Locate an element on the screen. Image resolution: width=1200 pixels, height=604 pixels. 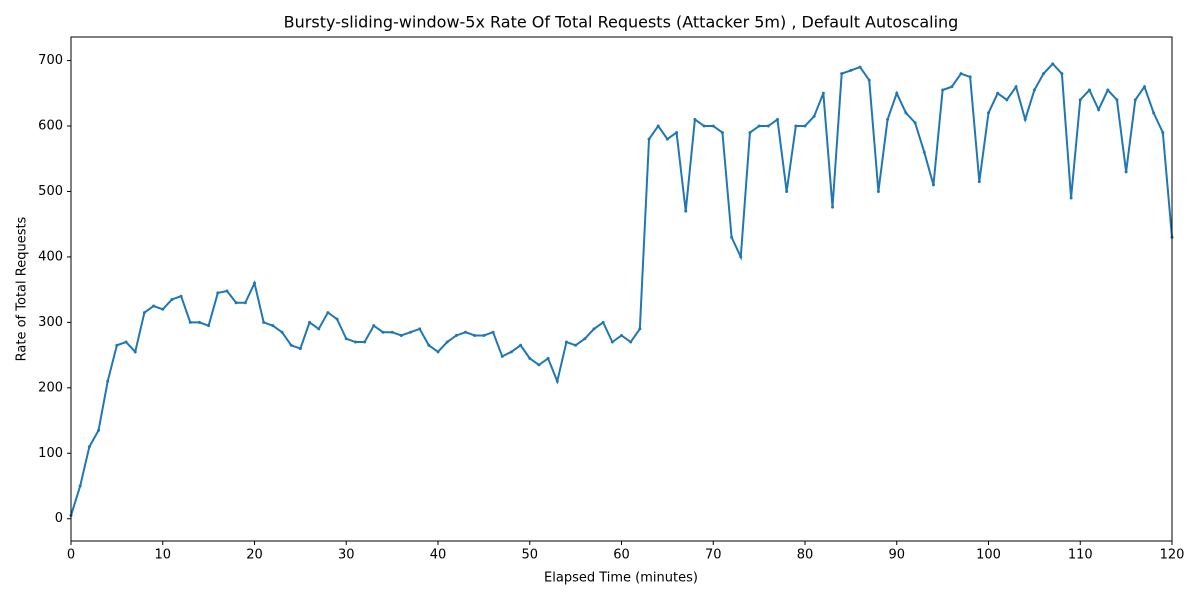
x-tick-label: 70 is located at coordinates (713, 555).